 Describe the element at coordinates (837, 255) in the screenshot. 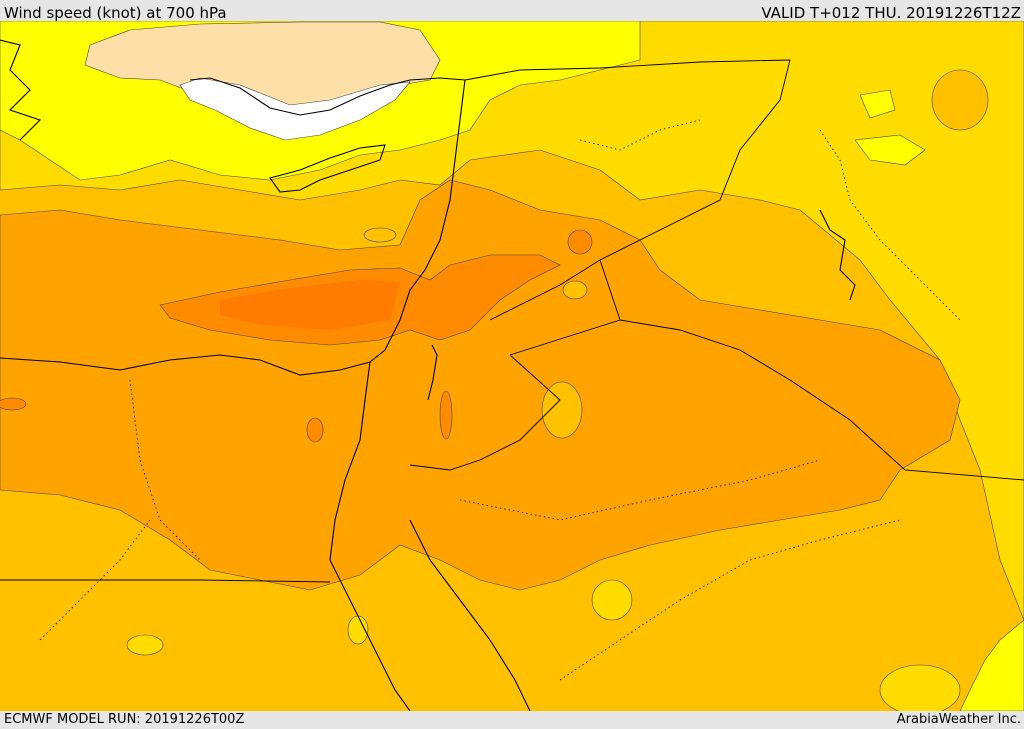

I see `persian-gulf` at that location.